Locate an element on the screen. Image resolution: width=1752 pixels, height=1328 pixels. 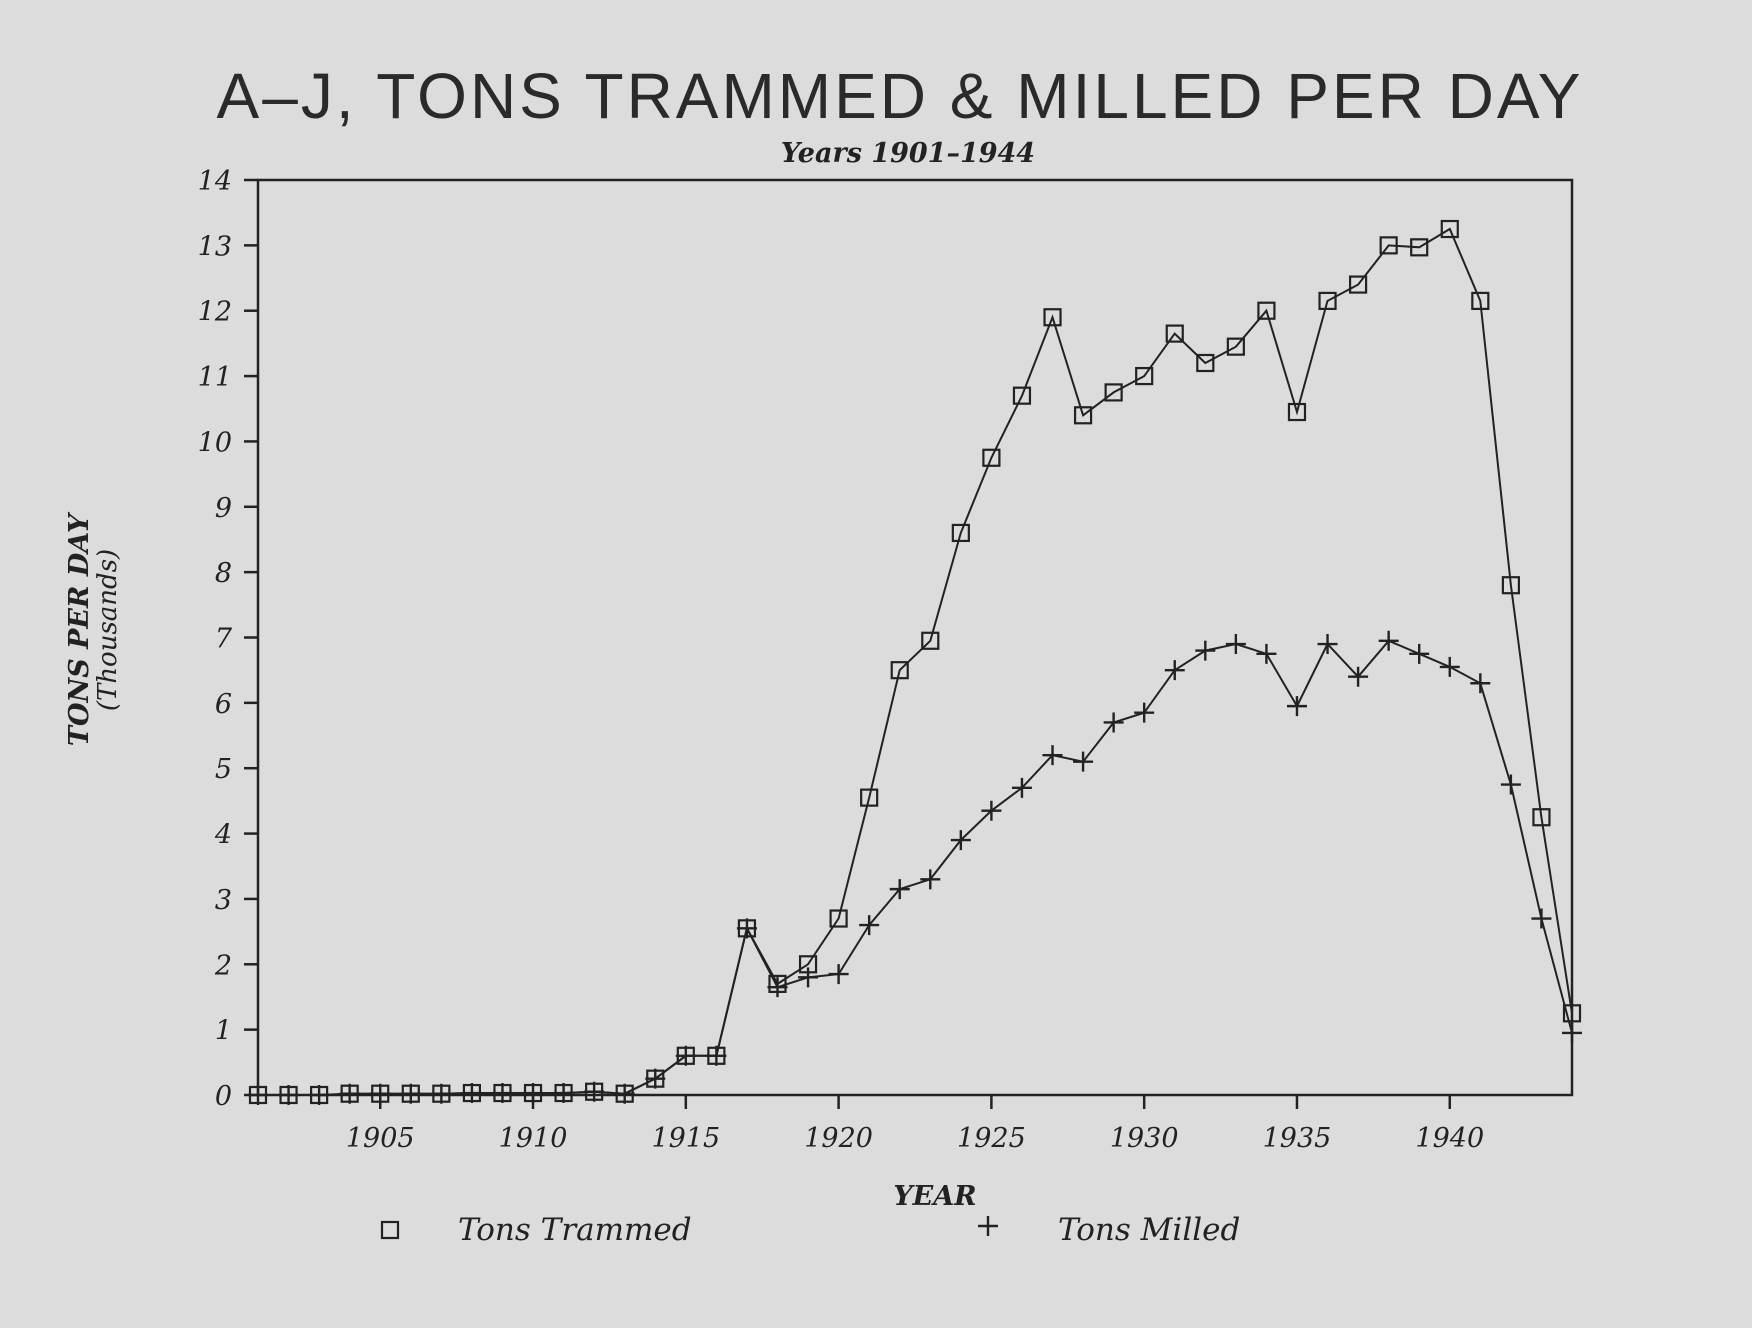
x-tick-label: 1935 is located at coordinates (1297, 1138).